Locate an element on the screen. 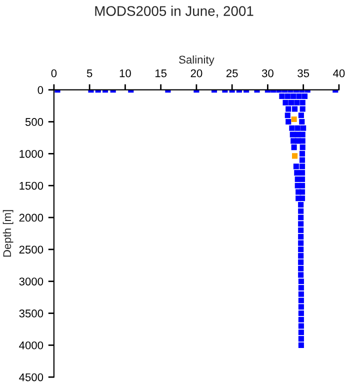  y-tick-label: 3500 is located at coordinates (31, 314).